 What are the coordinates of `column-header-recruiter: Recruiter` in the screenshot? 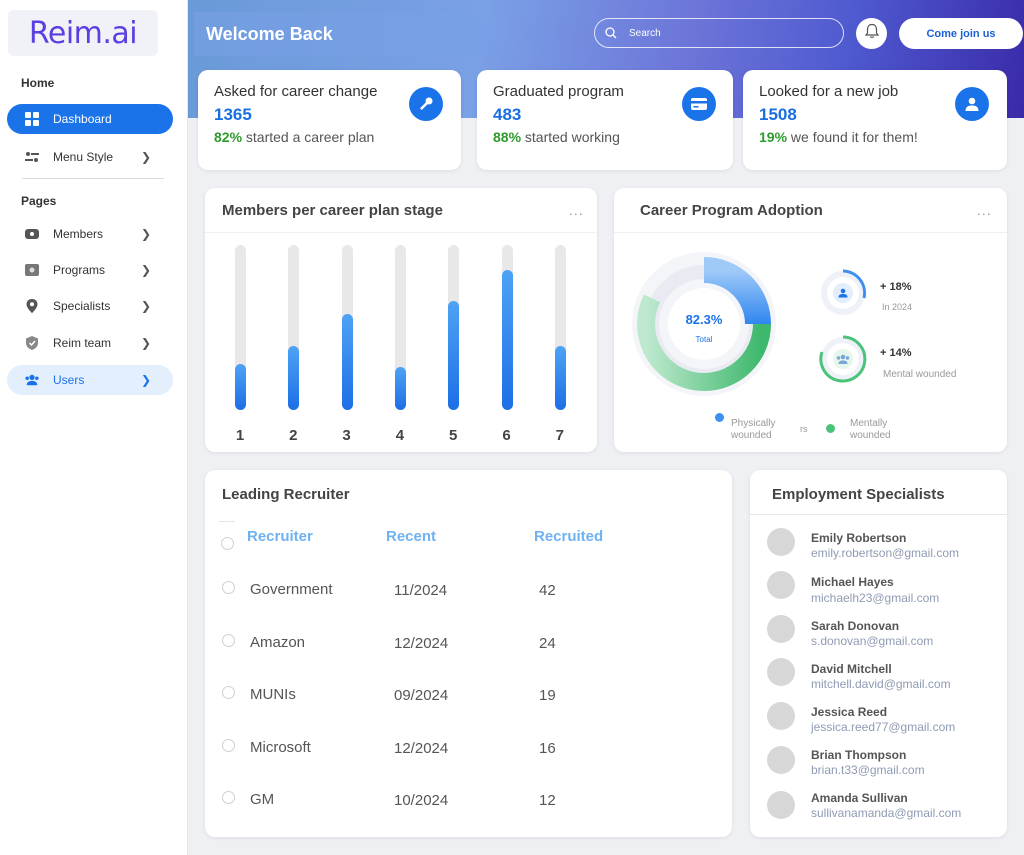 It's located at (280, 536).